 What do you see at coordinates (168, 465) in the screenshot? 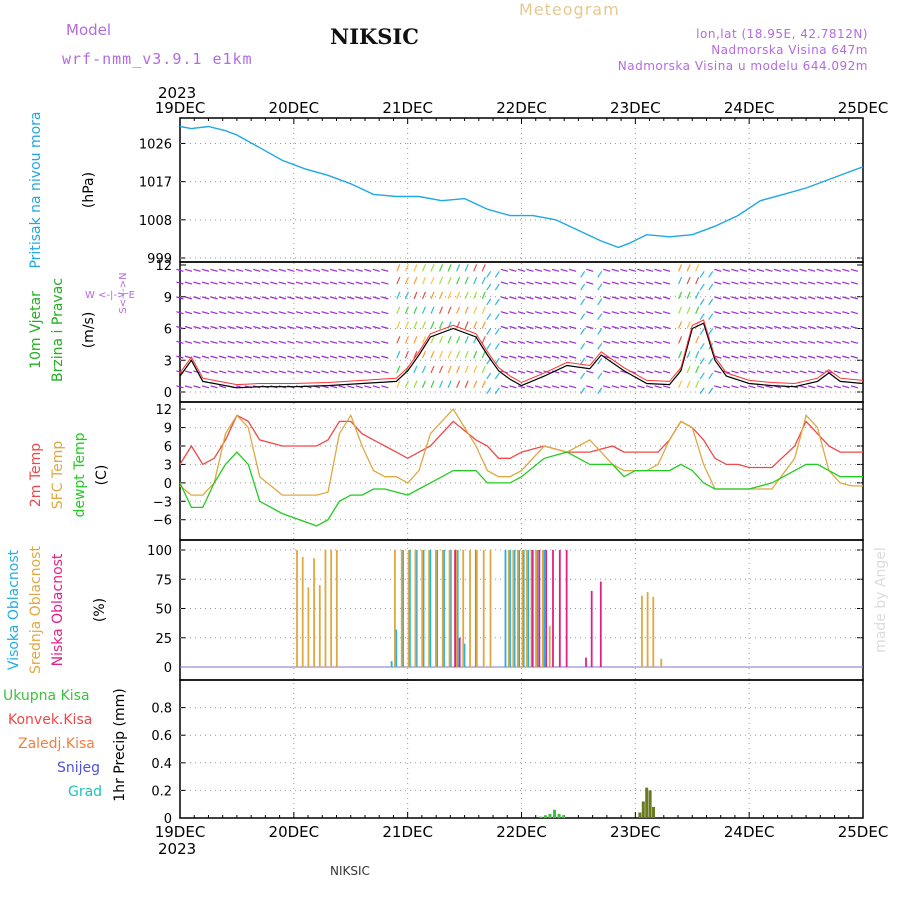
I see `temperature-y-tick-label: 3` at bounding box center [168, 465].